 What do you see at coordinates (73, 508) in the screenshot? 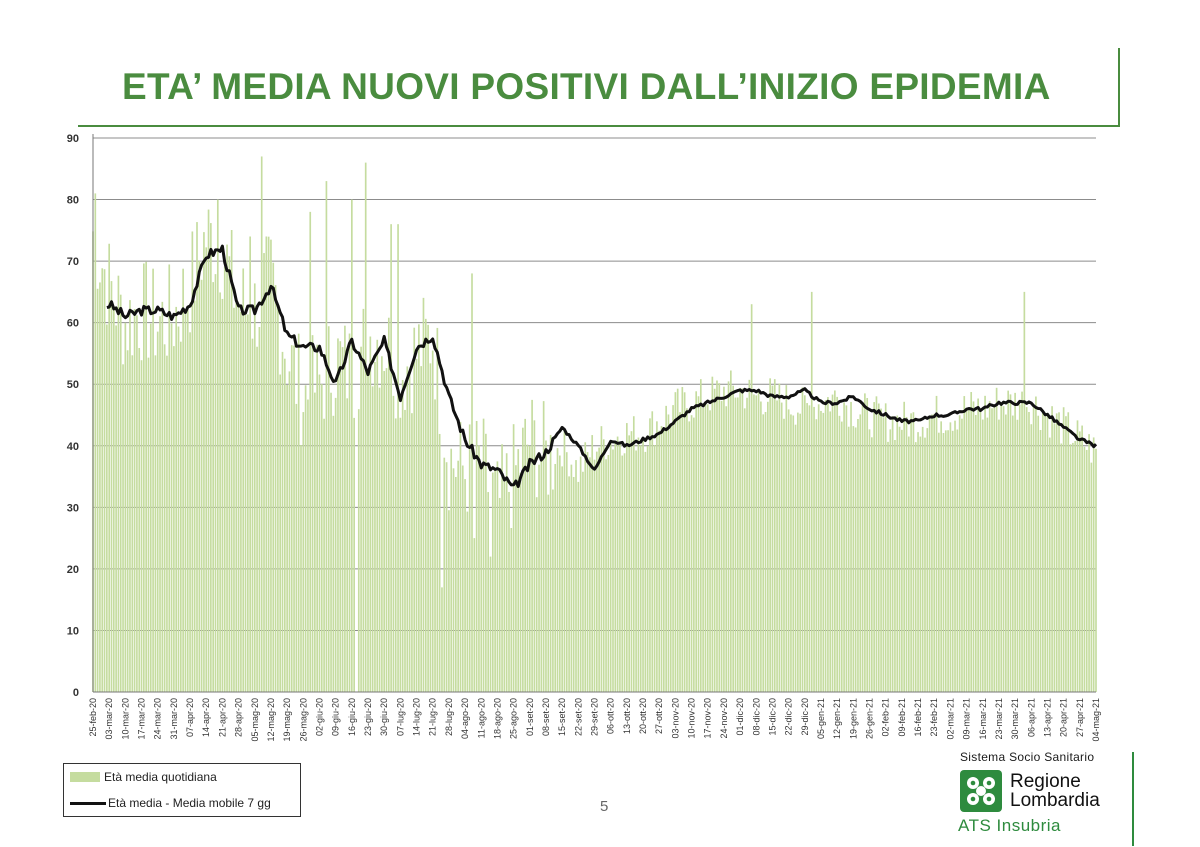
I see `y-tick-label: 30` at bounding box center [73, 508].